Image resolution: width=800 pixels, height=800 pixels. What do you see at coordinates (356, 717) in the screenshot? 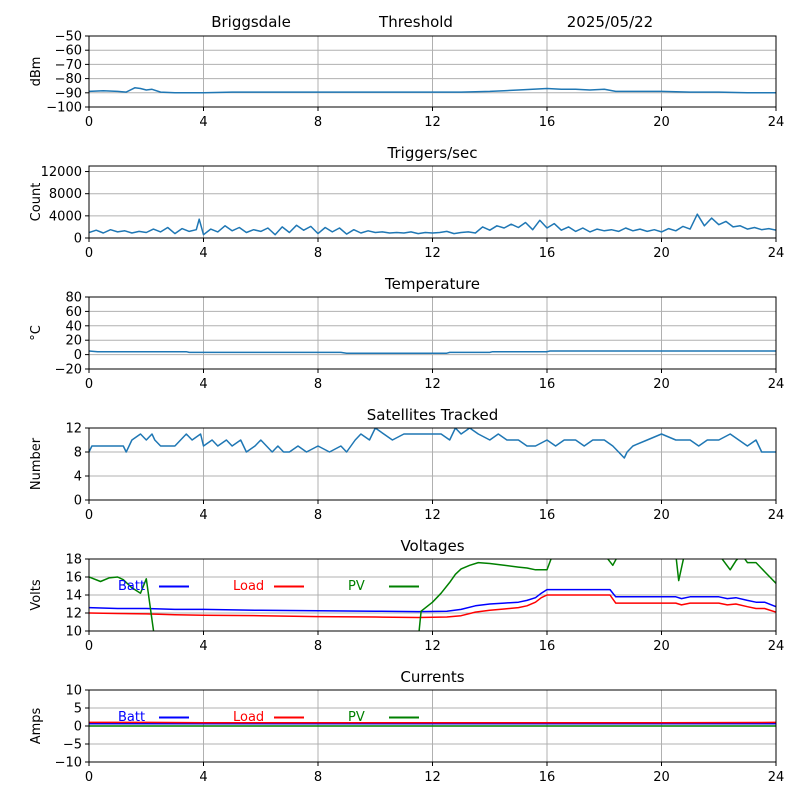
I see `currents-legend-pv-label: PV` at bounding box center [356, 717].